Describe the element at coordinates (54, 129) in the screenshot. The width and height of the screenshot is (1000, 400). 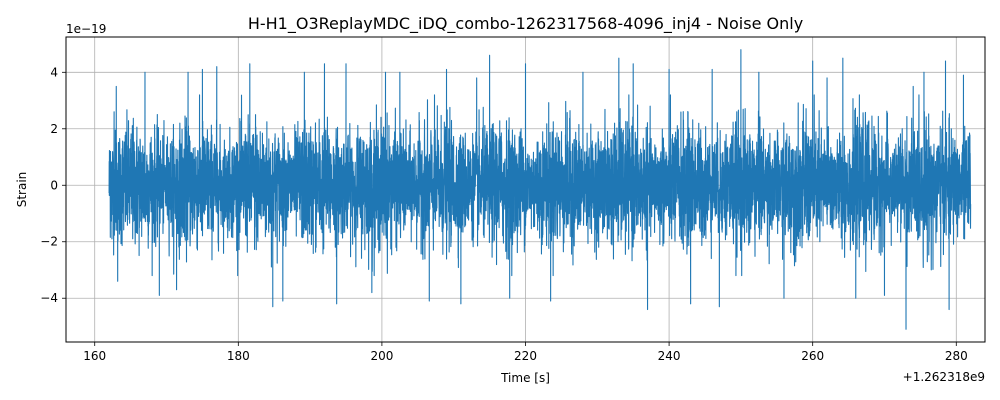
I see `y-tick-label: 2` at that location.